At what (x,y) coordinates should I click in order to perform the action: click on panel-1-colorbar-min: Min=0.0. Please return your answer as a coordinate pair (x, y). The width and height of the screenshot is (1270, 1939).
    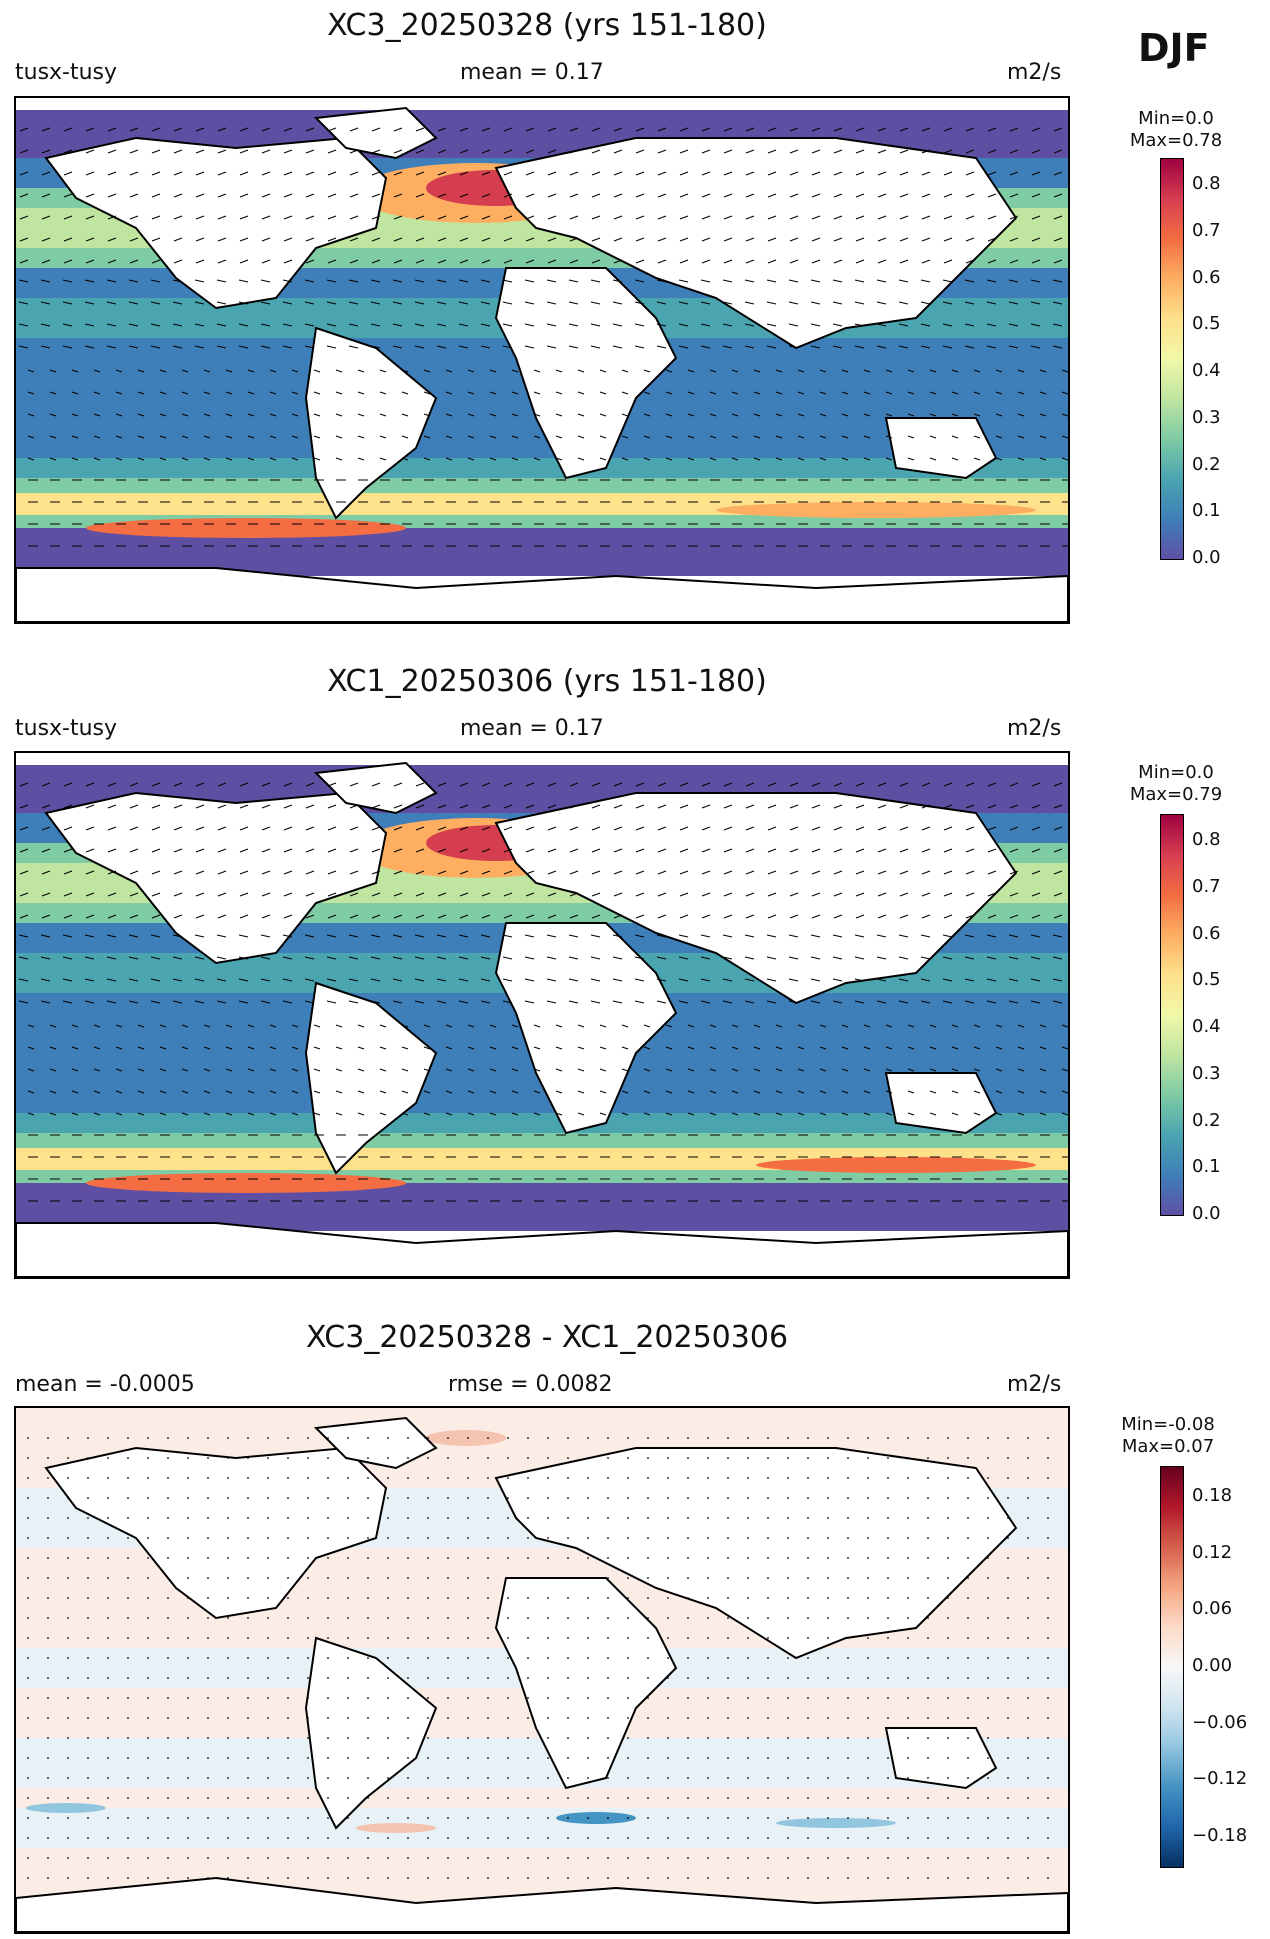
    Looking at the image, I should click on (1176, 118).